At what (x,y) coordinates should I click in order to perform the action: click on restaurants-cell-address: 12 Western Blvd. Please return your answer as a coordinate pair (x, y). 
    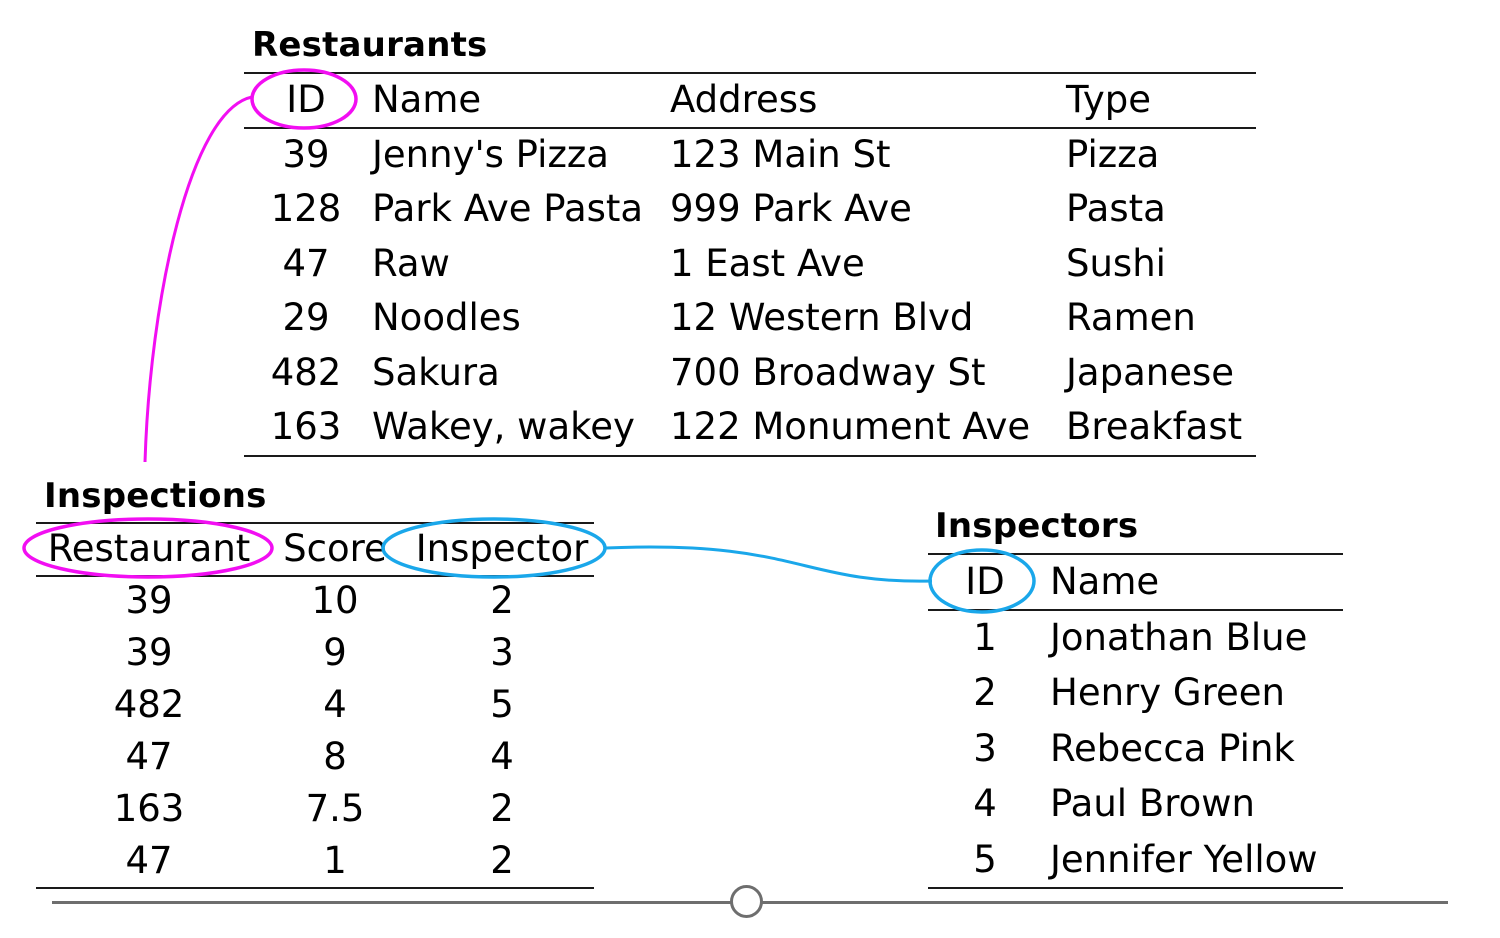
    Looking at the image, I should click on (822, 317).